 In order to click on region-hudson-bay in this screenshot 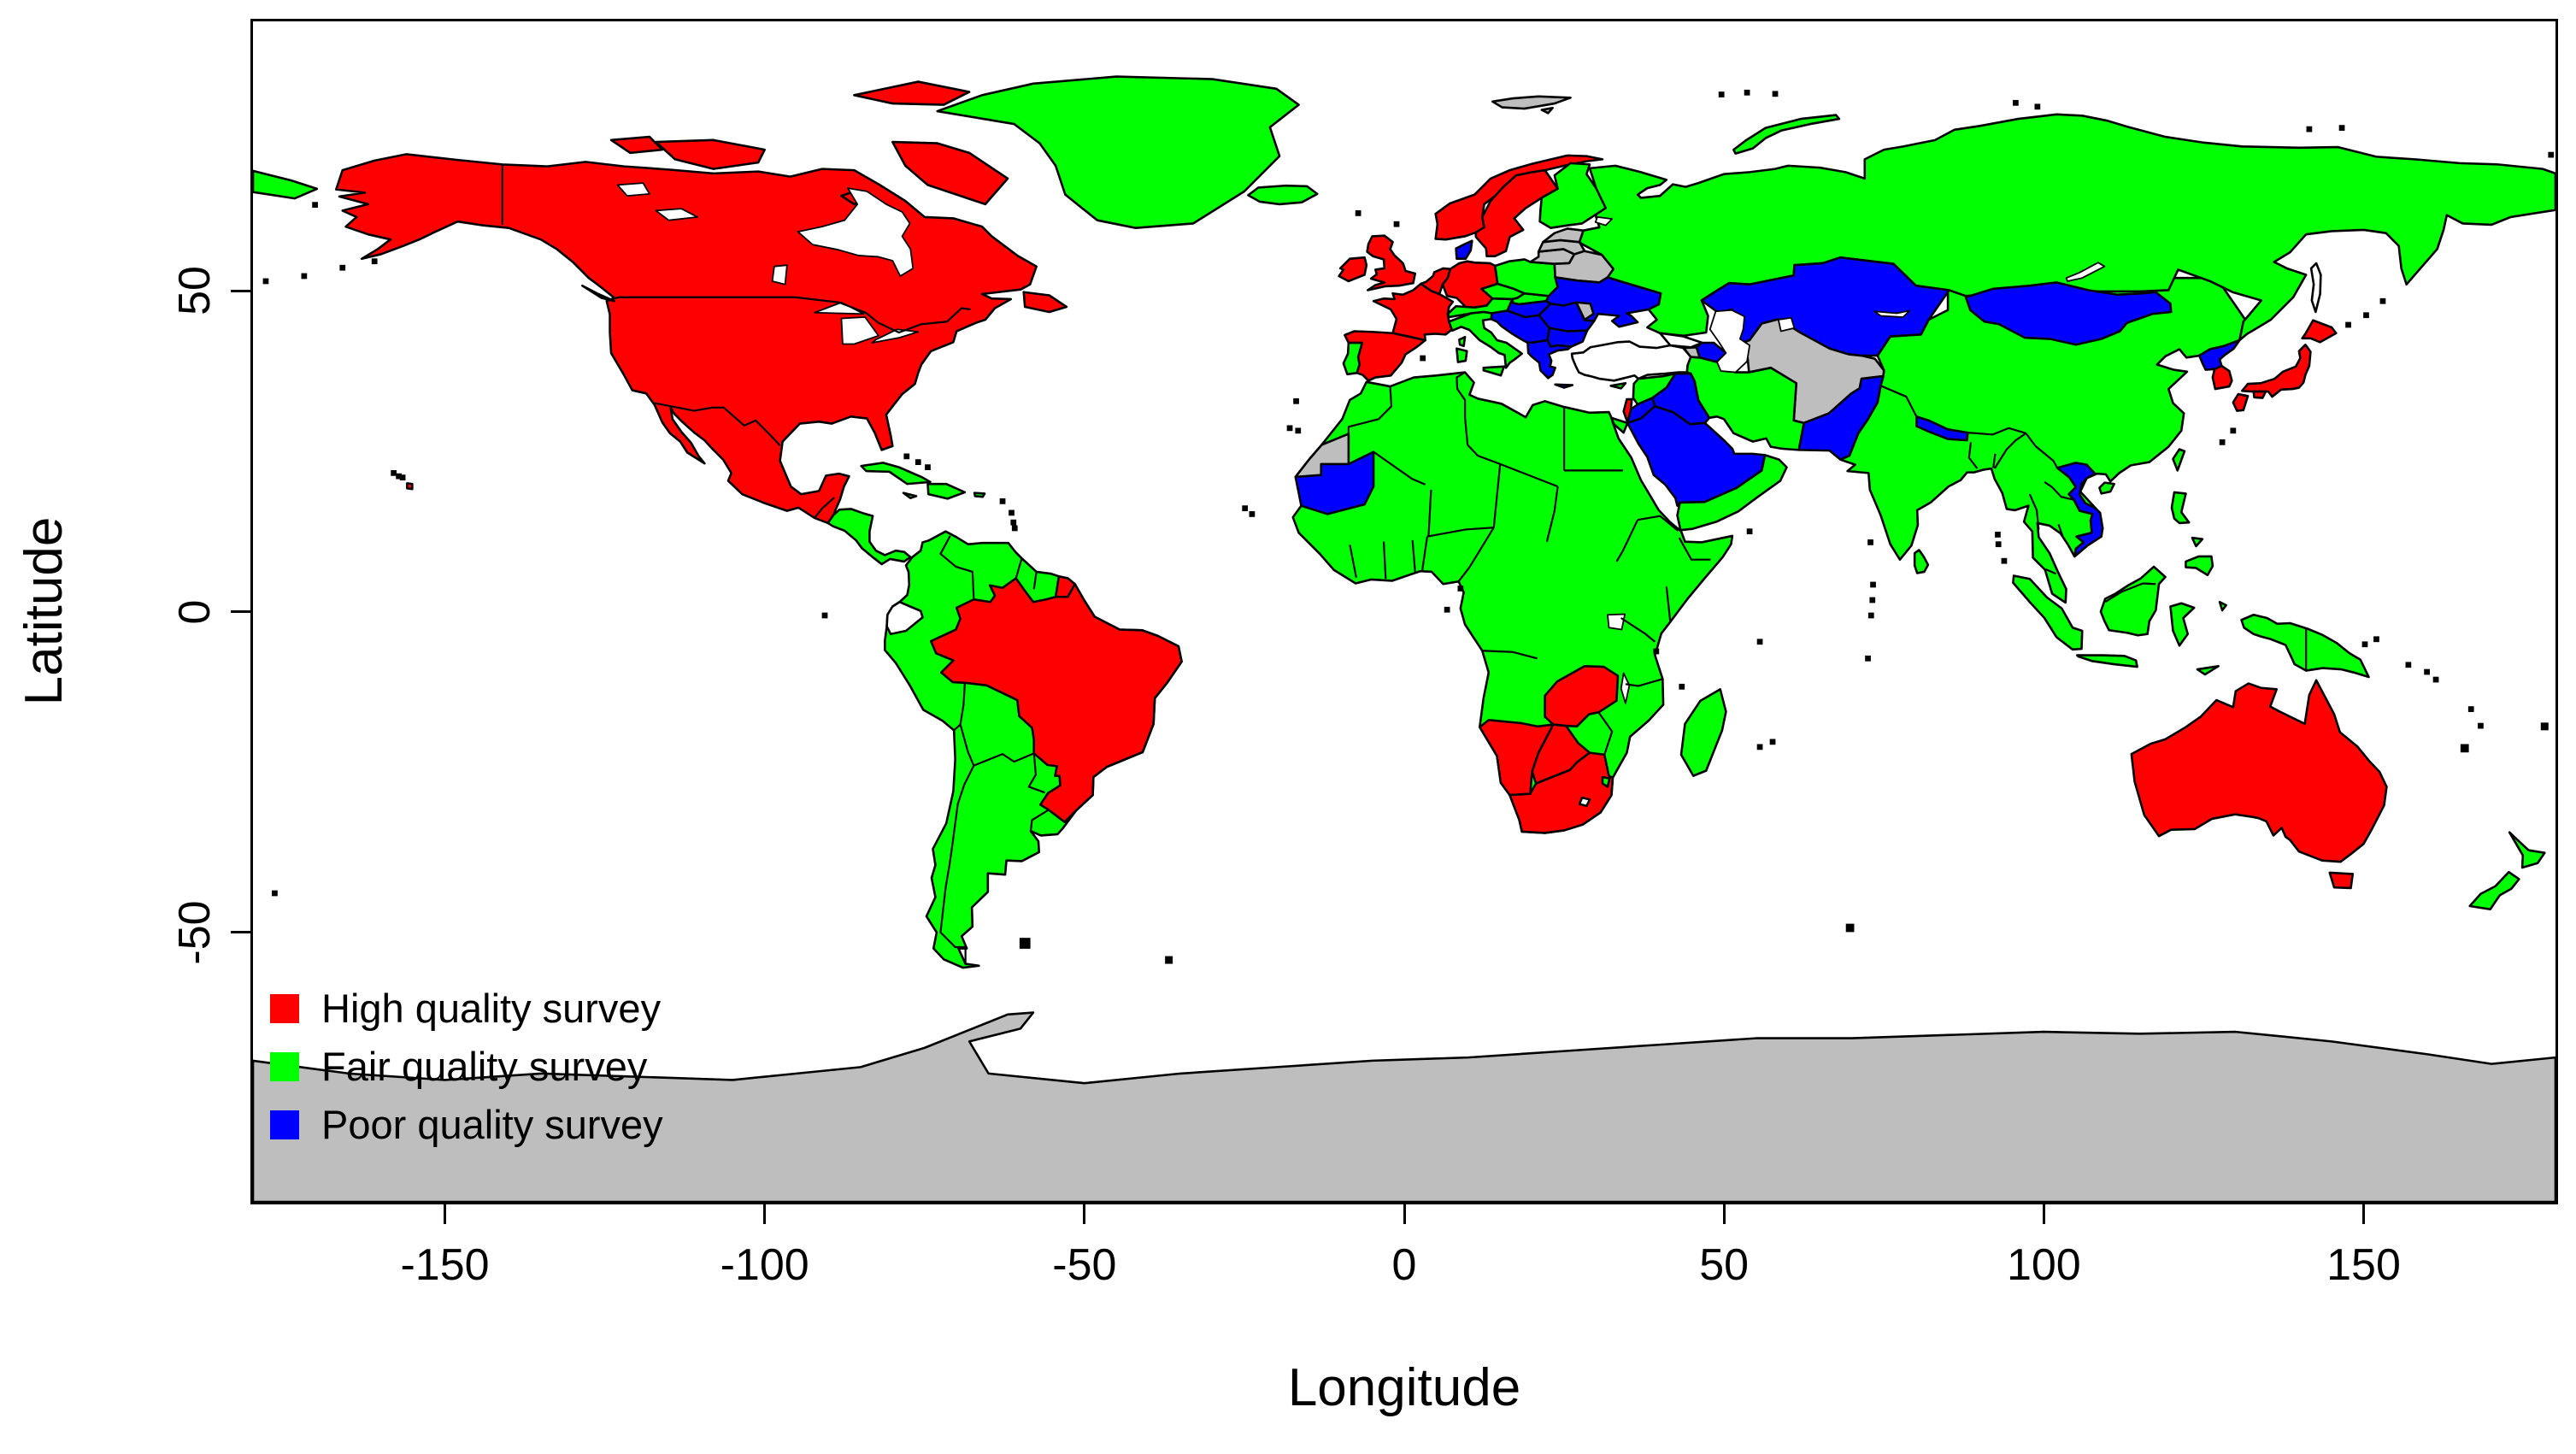, I will do `click(856, 232)`.